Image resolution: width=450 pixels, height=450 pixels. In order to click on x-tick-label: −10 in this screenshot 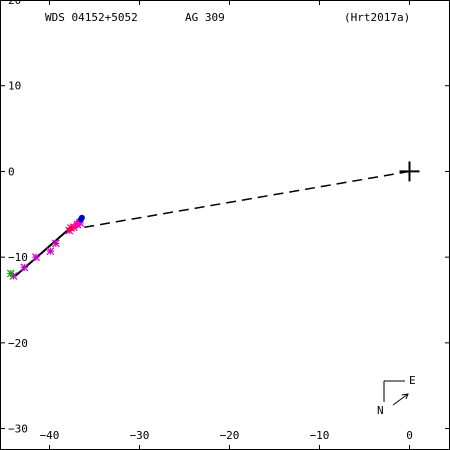, I will do `click(320, 435)`.